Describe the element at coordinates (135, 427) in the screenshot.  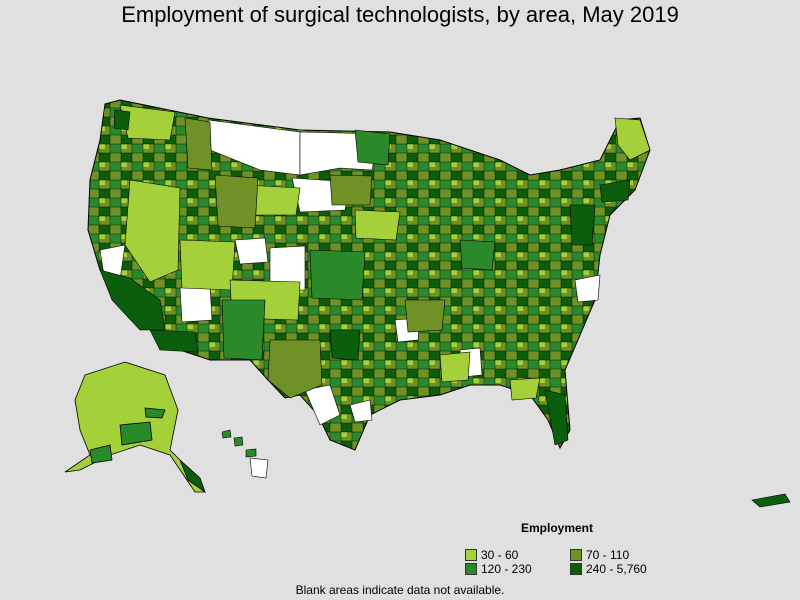
I see `alaska` at that location.